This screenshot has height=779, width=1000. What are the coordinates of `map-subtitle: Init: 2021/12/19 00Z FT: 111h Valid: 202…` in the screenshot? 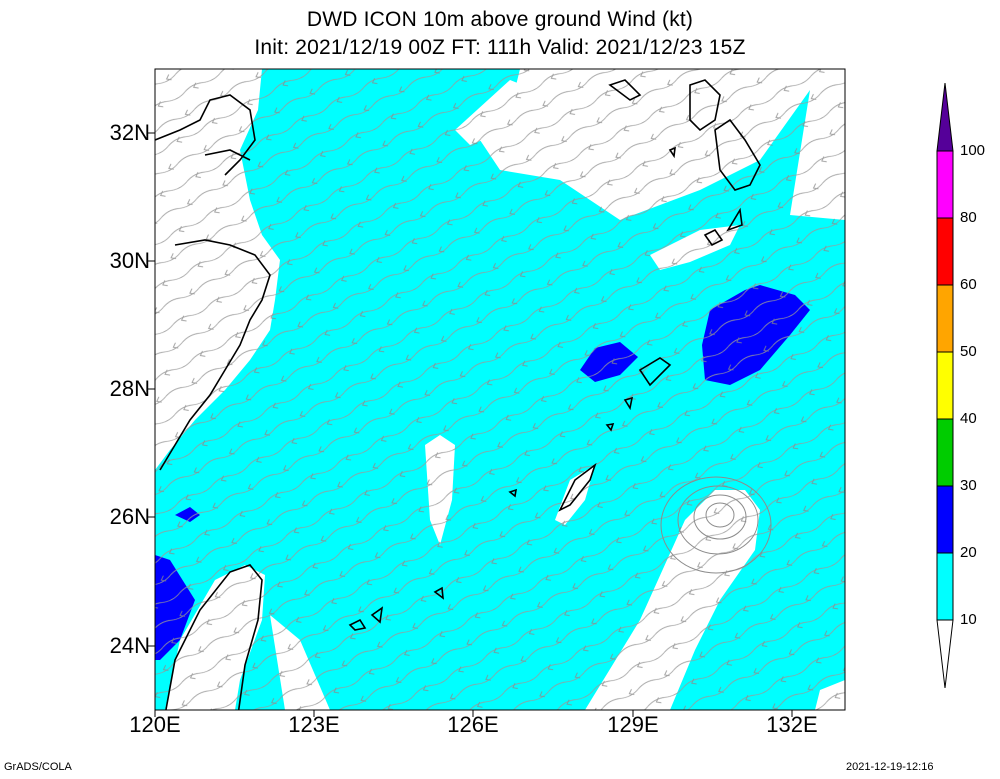 It's located at (500, 47).